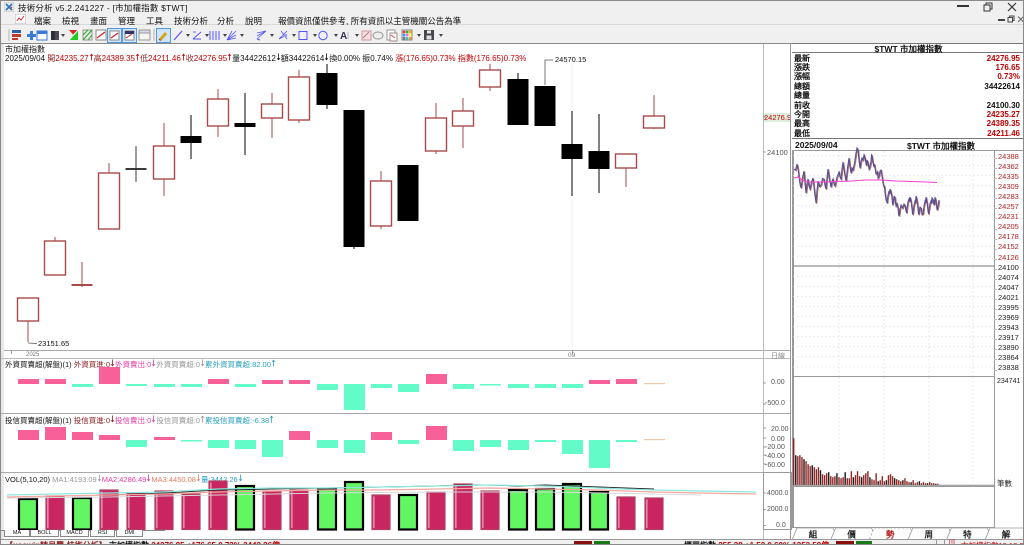  Describe the element at coordinates (929, 535) in the screenshot. I see `svg-text: 周` at that location.